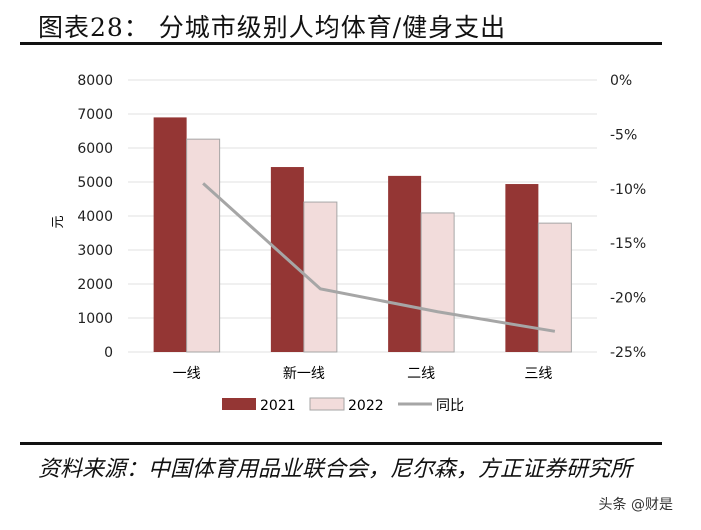 This screenshot has width=701, height=530. I want to click on y-tick-label: 4000, so click(95, 217).